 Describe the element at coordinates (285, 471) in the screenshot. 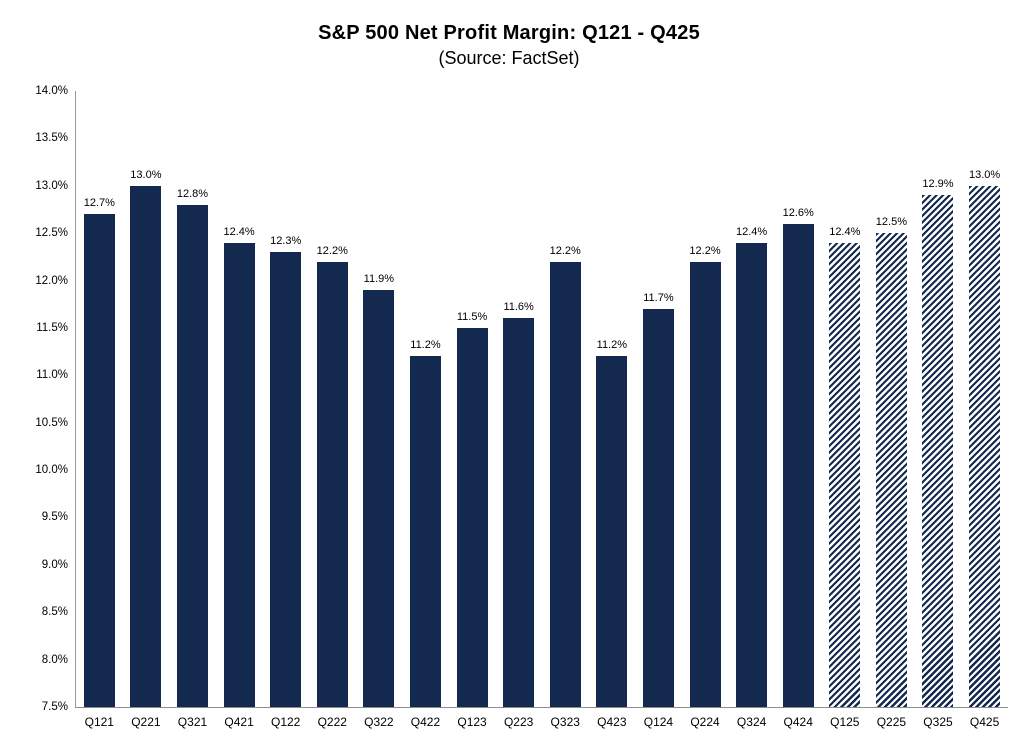

I see `bar-q122: 12.3%` at that location.